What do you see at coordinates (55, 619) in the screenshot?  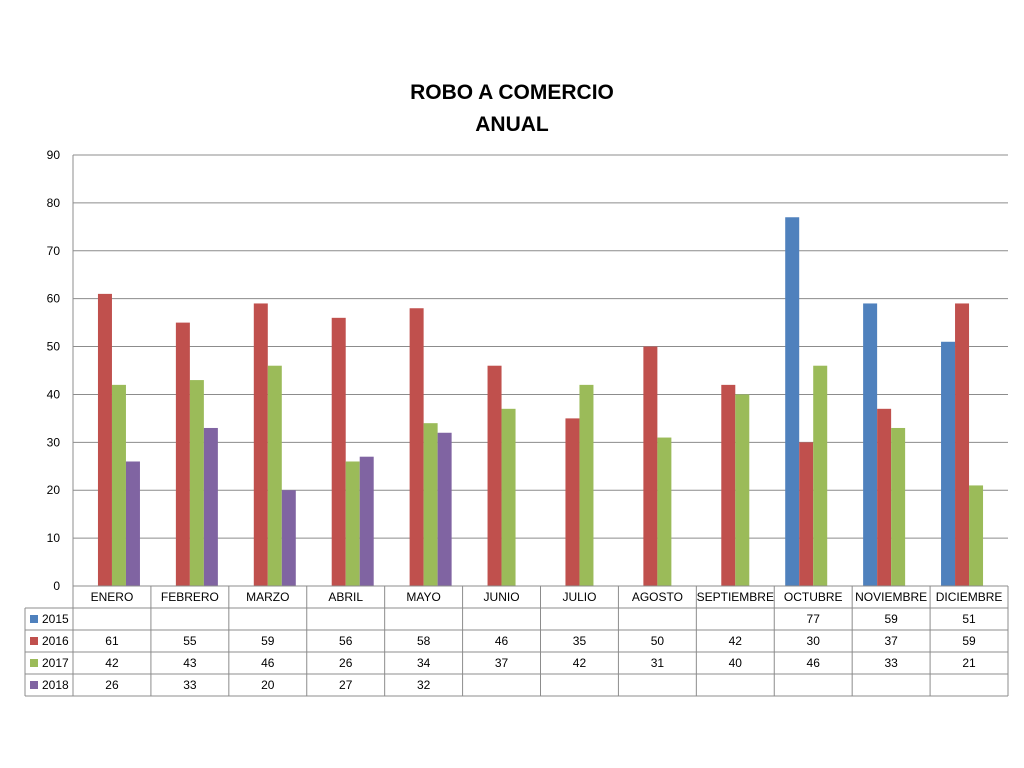 I see `legend-label: 2015` at bounding box center [55, 619].